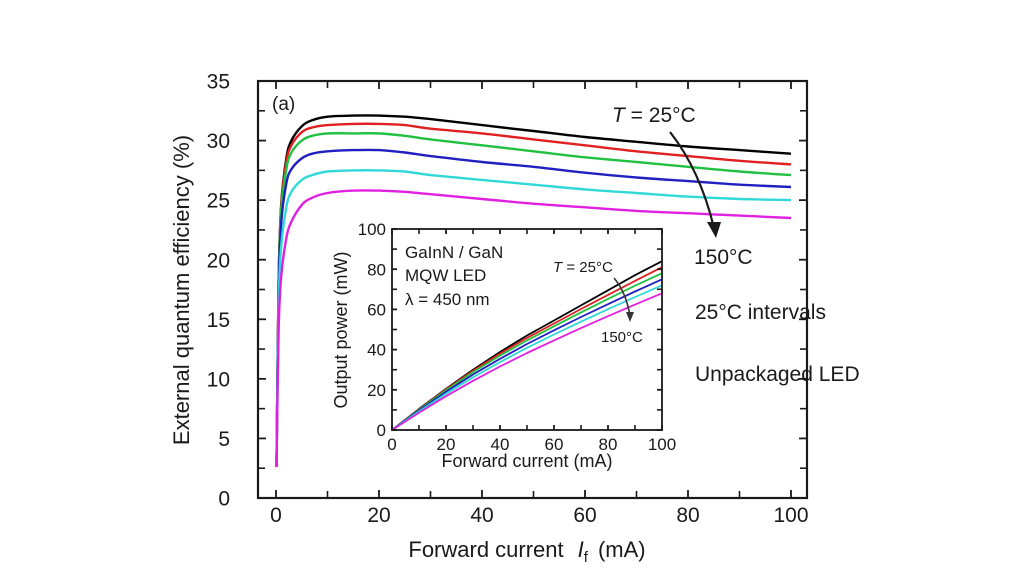 This screenshot has width=1024, height=576. What do you see at coordinates (454, 252) in the screenshot?
I see `inset-device-line-1: GaInN / GaN` at bounding box center [454, 252].